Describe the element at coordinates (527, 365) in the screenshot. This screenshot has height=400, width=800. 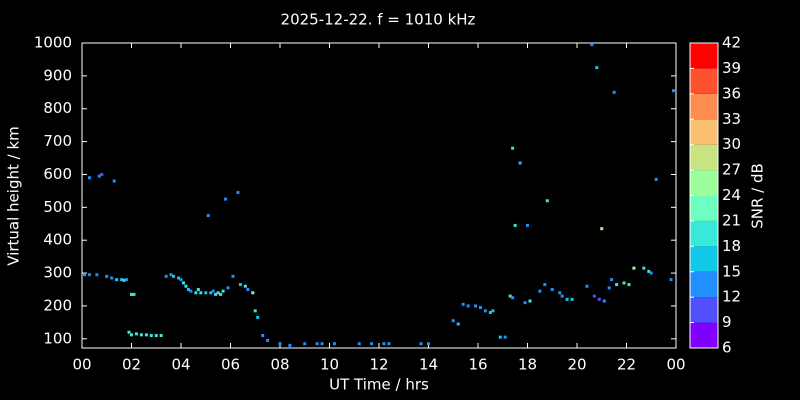
I see `x-tick-label: 18` at that location.